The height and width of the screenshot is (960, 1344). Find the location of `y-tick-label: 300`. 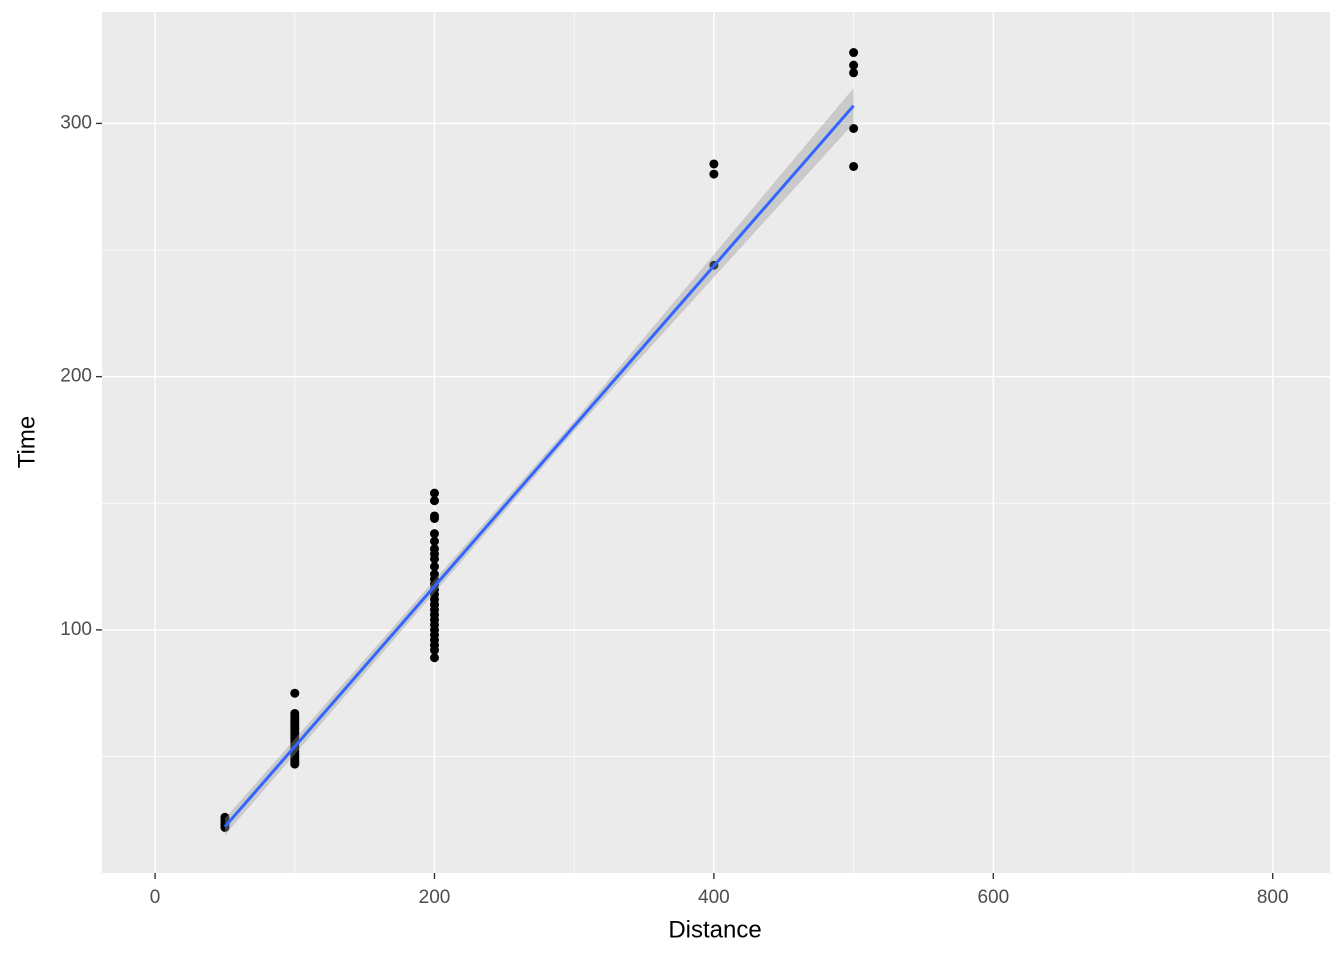

y-tick-label: 300 is located at coordinates (76, 122).